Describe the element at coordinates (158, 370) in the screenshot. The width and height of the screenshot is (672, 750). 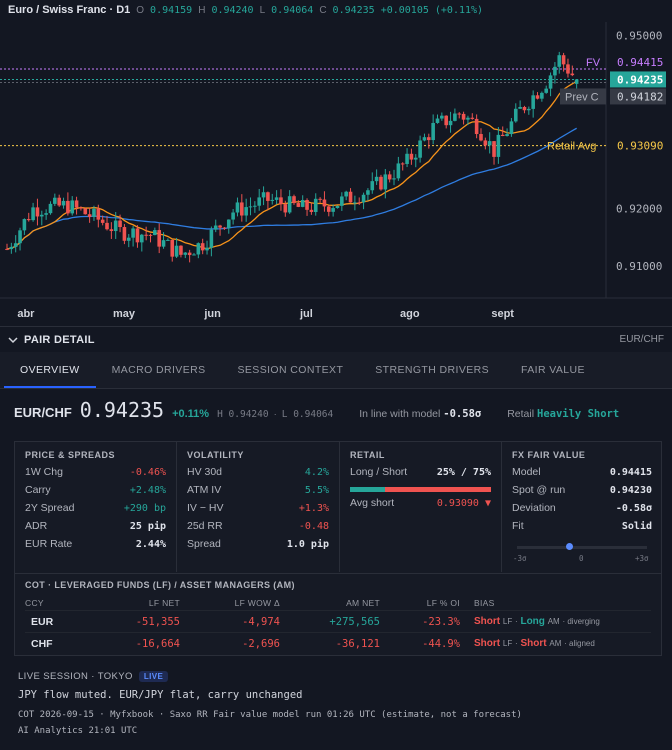
I see `tab-macro-drivers: MACRO DRIVERS` at that location.